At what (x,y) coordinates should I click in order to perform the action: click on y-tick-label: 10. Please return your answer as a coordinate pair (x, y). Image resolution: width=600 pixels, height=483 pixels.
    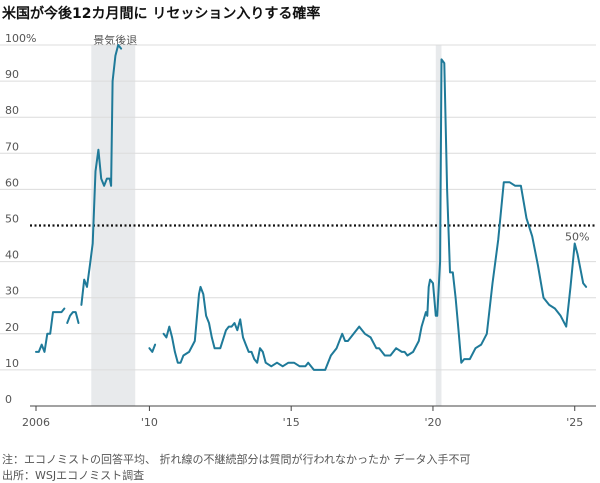
    Looking at the image, I should click on (12, 363).